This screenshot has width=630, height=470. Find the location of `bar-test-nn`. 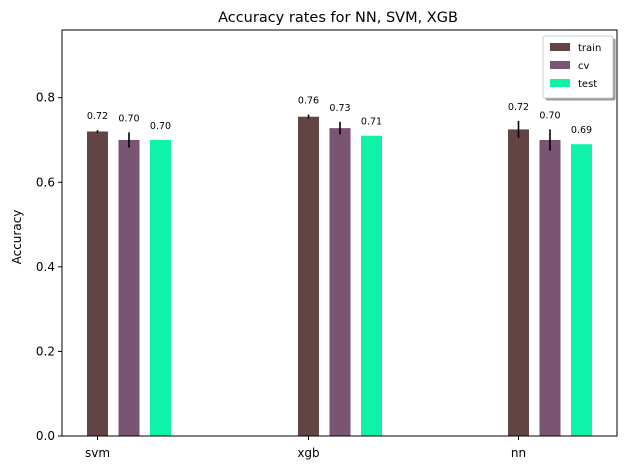

bar-test-nn is located at coordinates (581, 290).